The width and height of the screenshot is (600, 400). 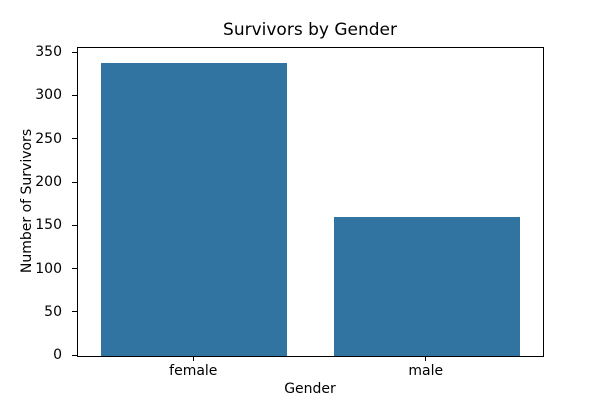 What do you see at coordinates (426, 286) in the screenshot?
I see `bar-male` at bounding box center [426, 286].